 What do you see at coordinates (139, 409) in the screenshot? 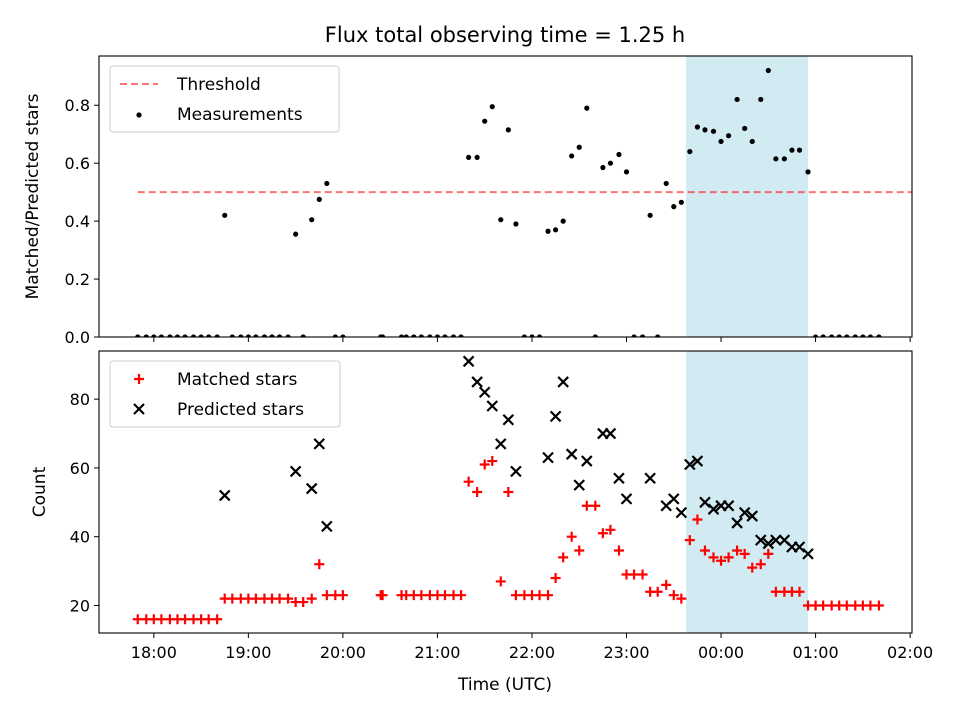
I see `legend-swatch-predicted` at bounding box center [139, 409].